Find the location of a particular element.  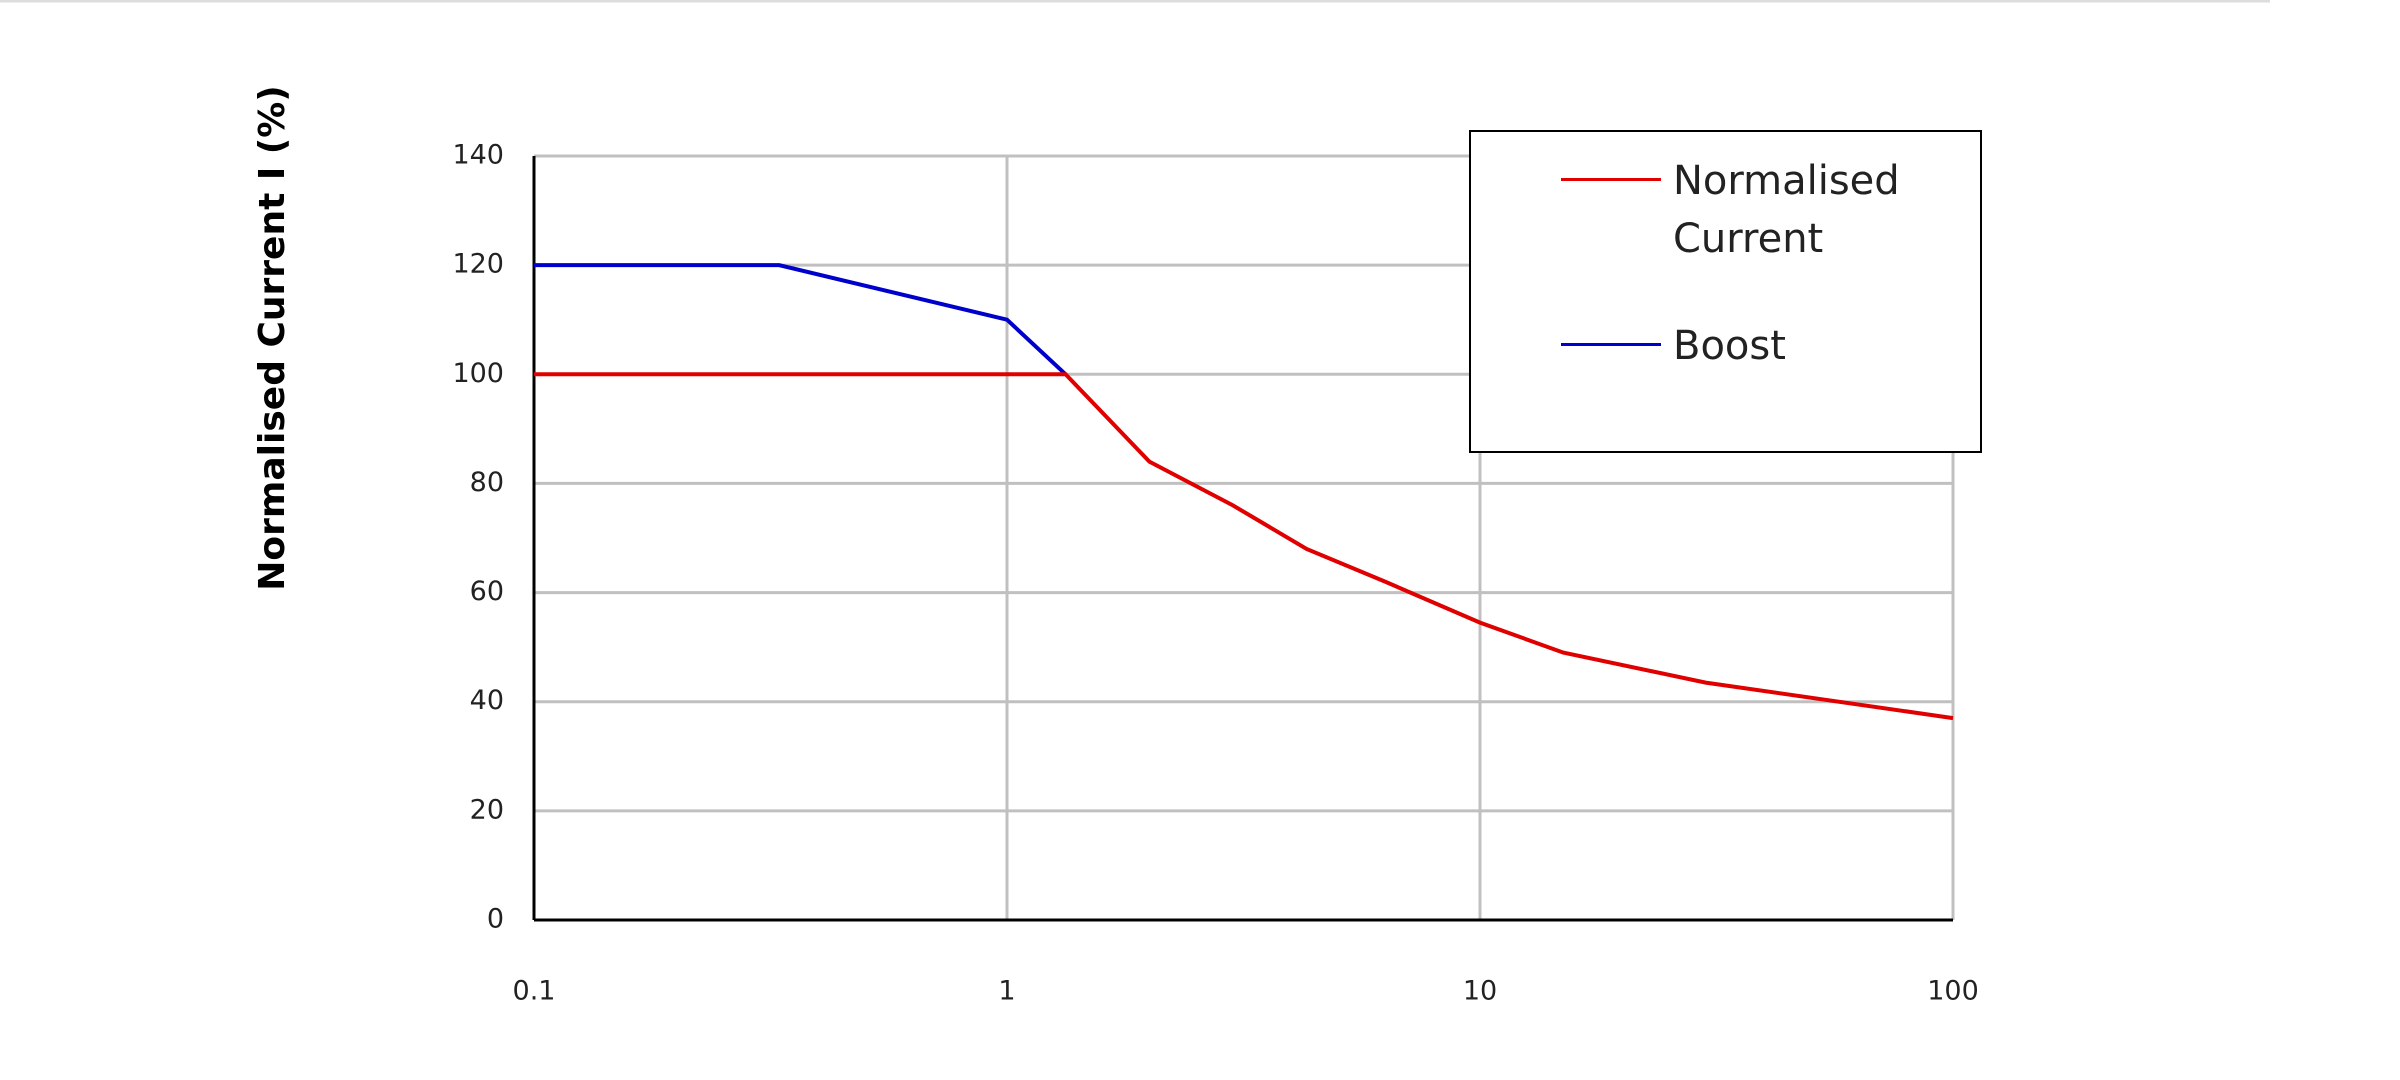

legend: Normalised Current Boost is located at coordinates (1725, 291).